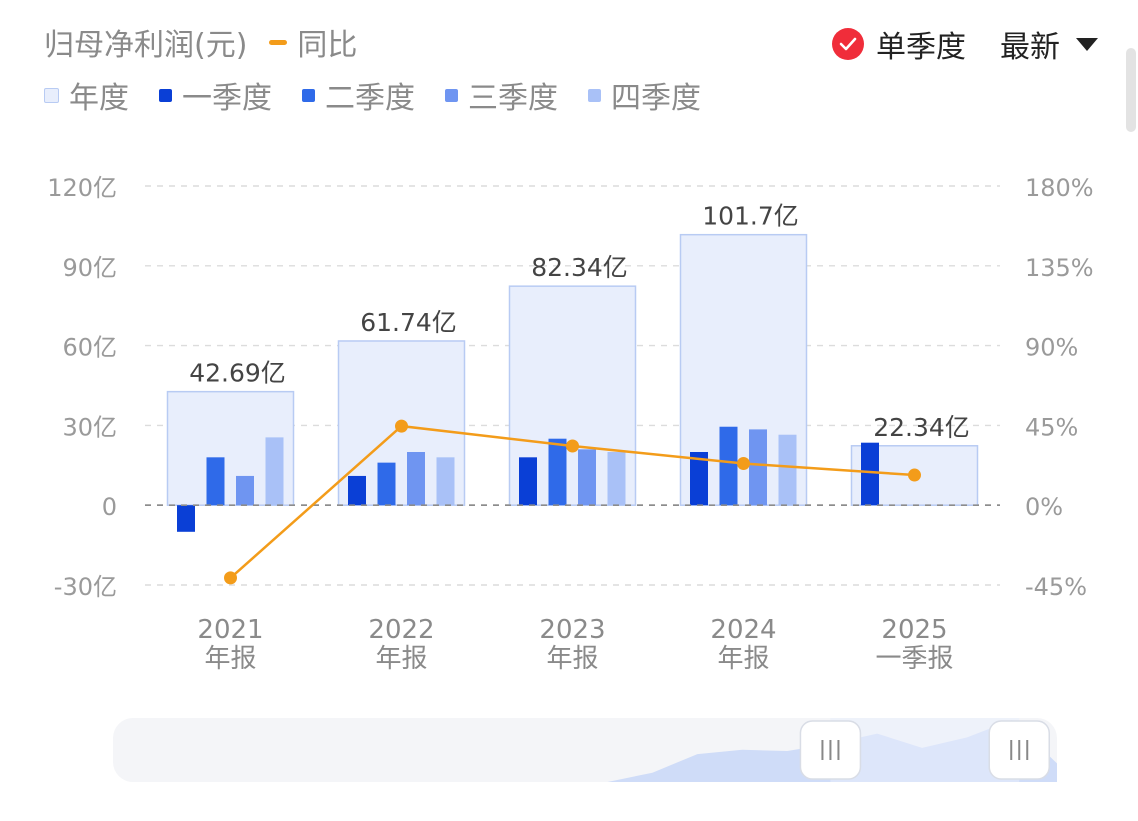  Describe the element at coordinates (146, 45) in the screenshot. I see `metric-label: 归母净利润(元)` at that location.